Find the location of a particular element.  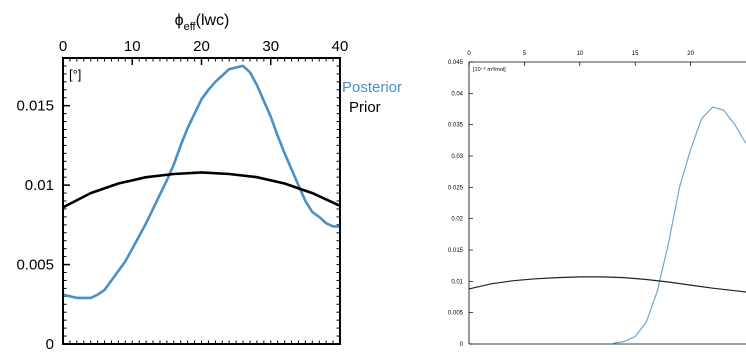

left-y-tick-label: 0.01 is located at coordinates (39, 185).